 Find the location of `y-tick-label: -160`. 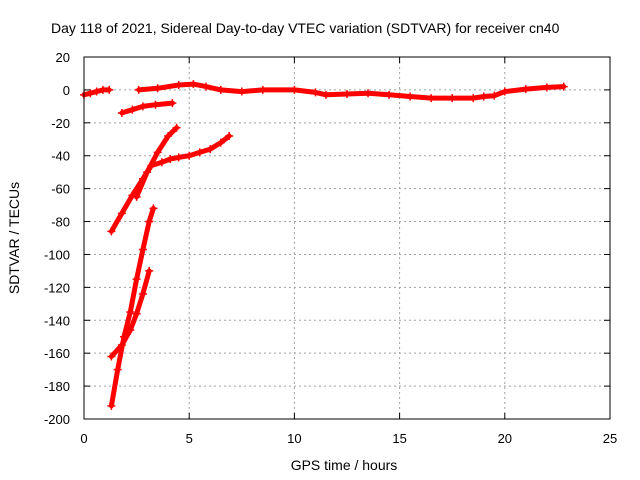

y-tick-label: -160 is located at coordinates (57, 353).